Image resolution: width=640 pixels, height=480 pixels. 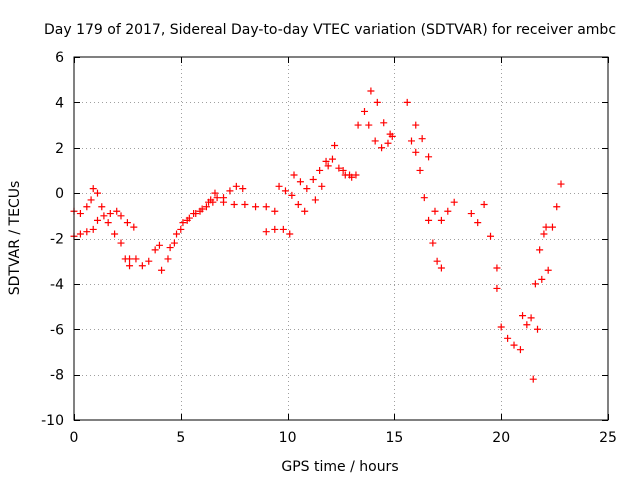 I want to click on x-tick-label: 5, so click(x=180, y=438).